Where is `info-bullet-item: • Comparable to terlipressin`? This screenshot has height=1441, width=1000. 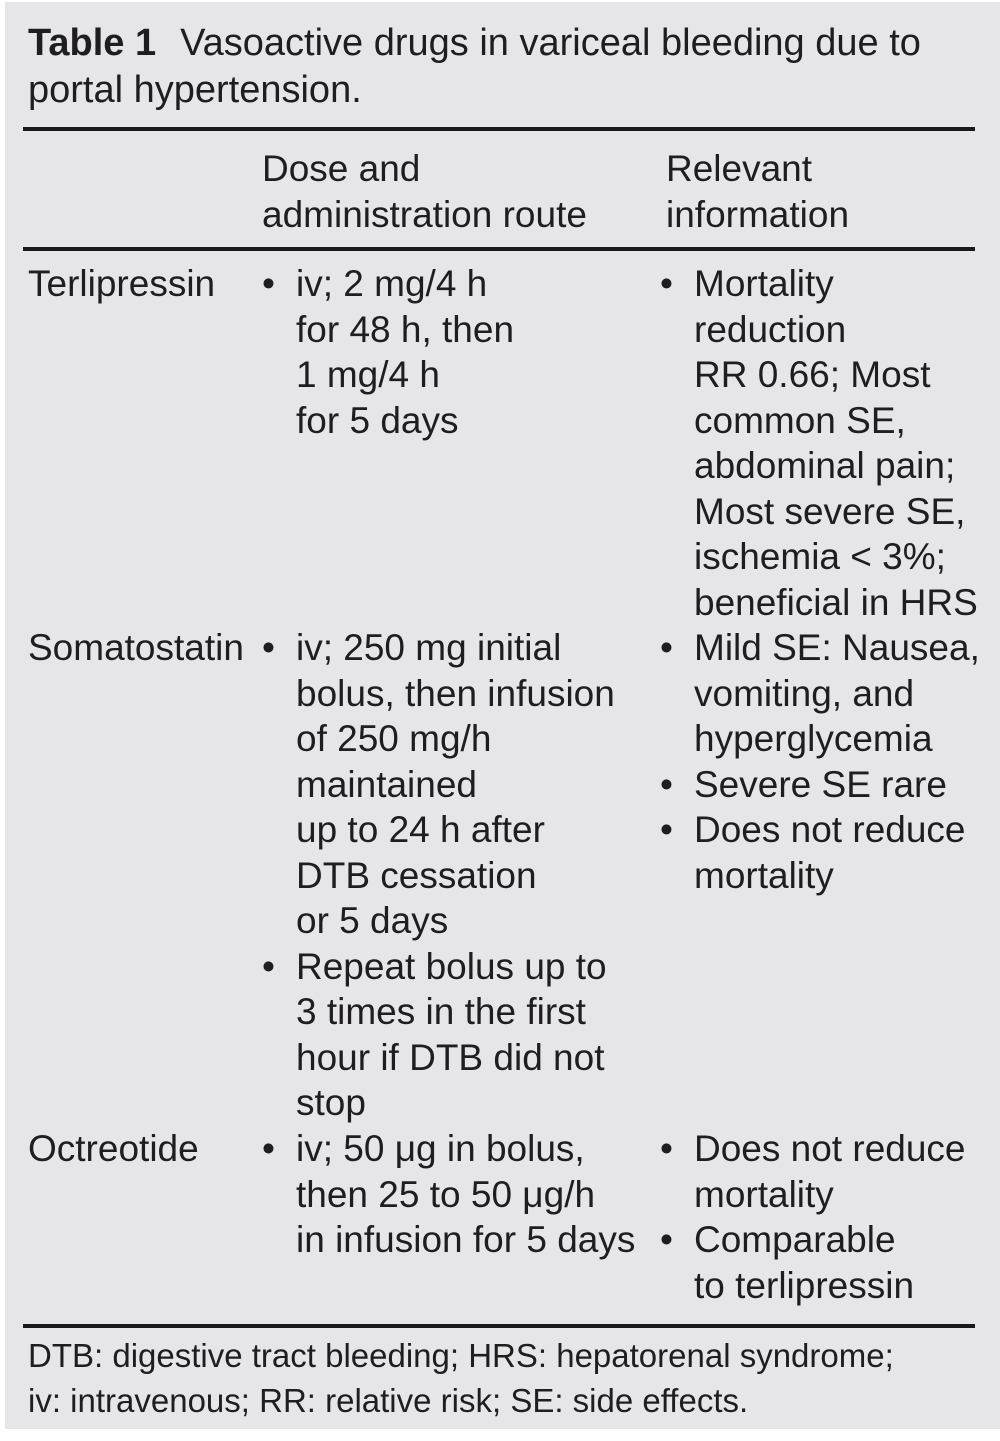 info-bullet-item: • Comparable to terlipressin is located at coordinates (830, 1262).